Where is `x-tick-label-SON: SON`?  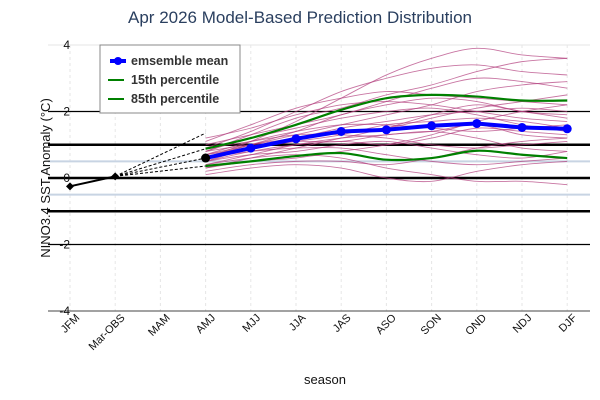 x-tick-label-SON: SON is located at coordinates (431, 324).